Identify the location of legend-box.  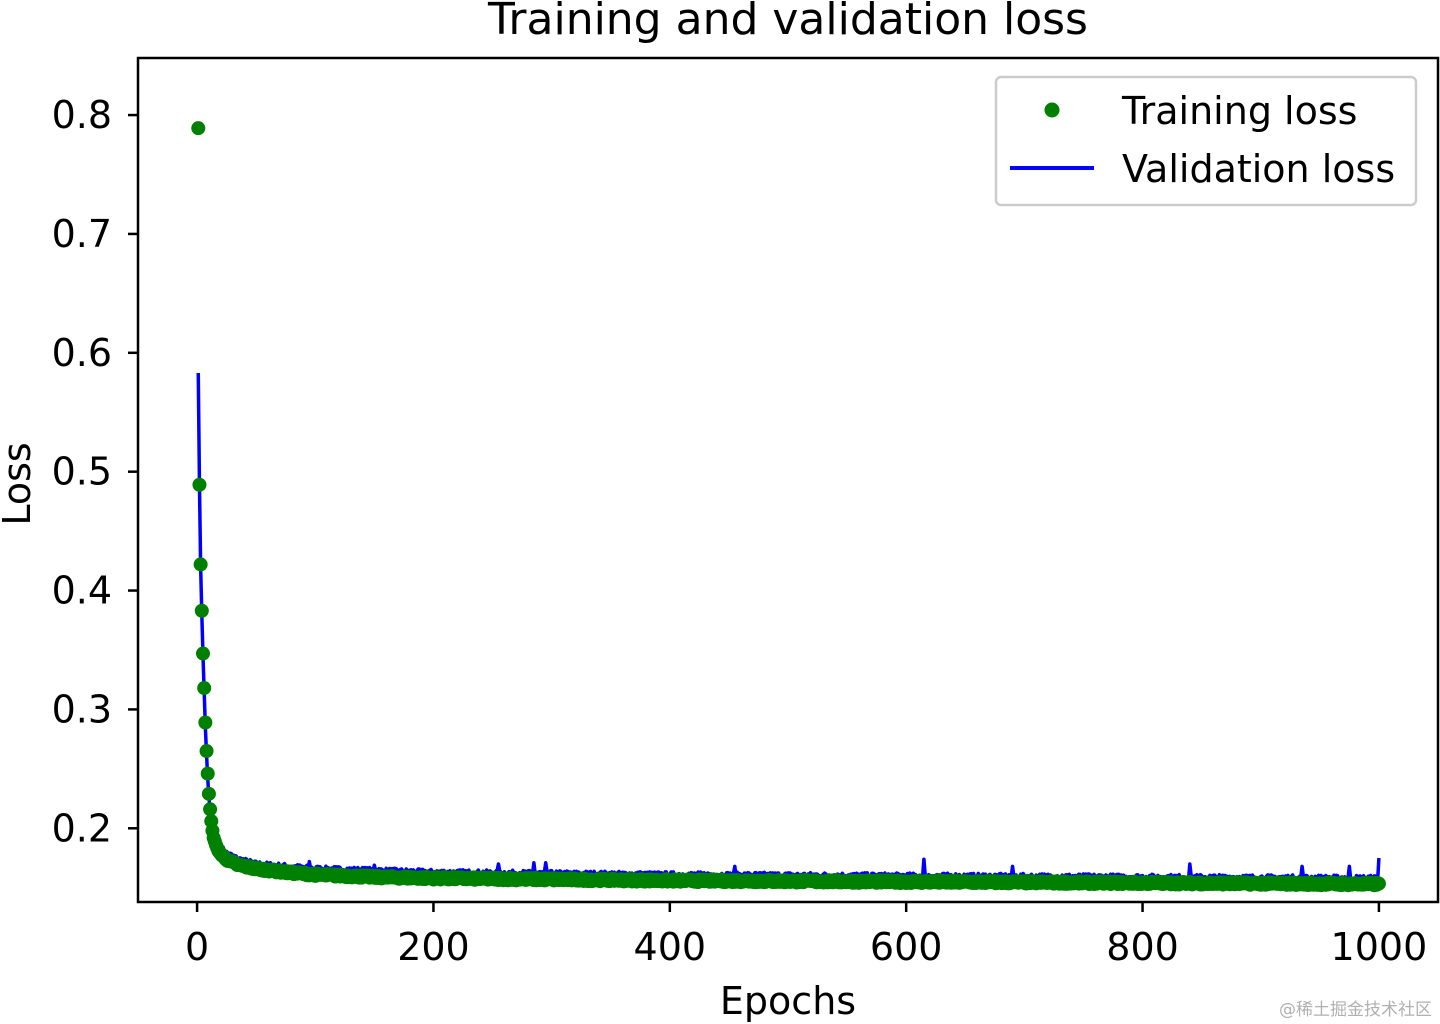
(1206, 141).